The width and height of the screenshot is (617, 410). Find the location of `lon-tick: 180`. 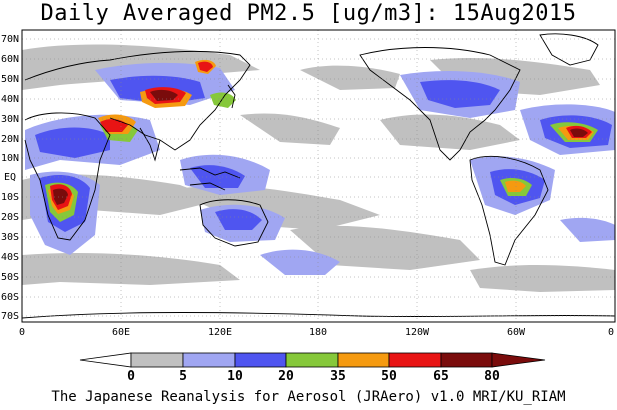

lon-tick: 180 is located at coordinates (318, 332).